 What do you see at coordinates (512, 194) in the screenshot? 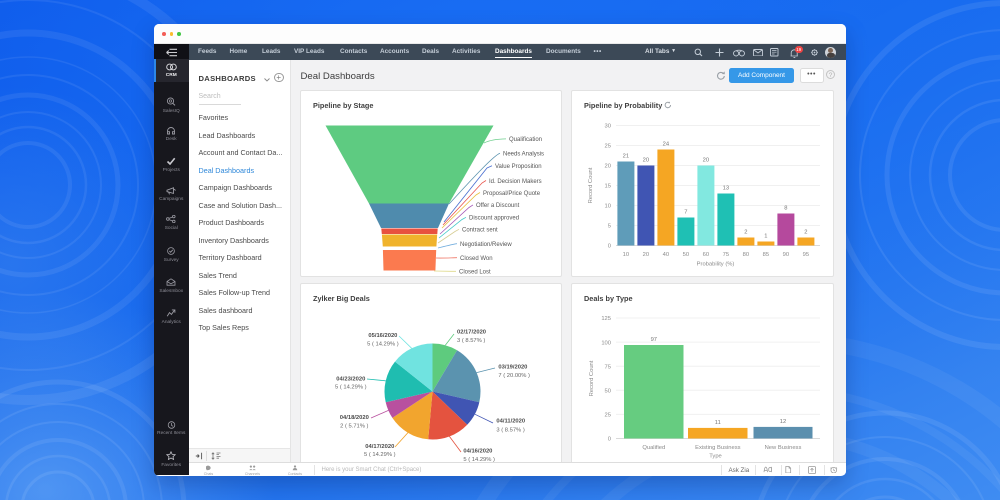
I see `svg-text: Proposal/Price Quote` at bounding box center [512, 194].